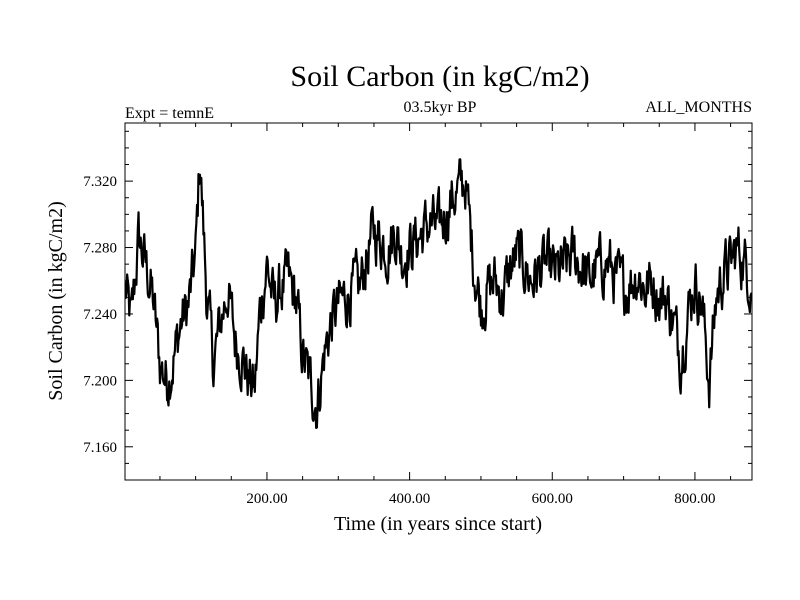 This screenshot has width=800, height=600. I want to click on x-tick-label: 800.00, so click(694, 499).